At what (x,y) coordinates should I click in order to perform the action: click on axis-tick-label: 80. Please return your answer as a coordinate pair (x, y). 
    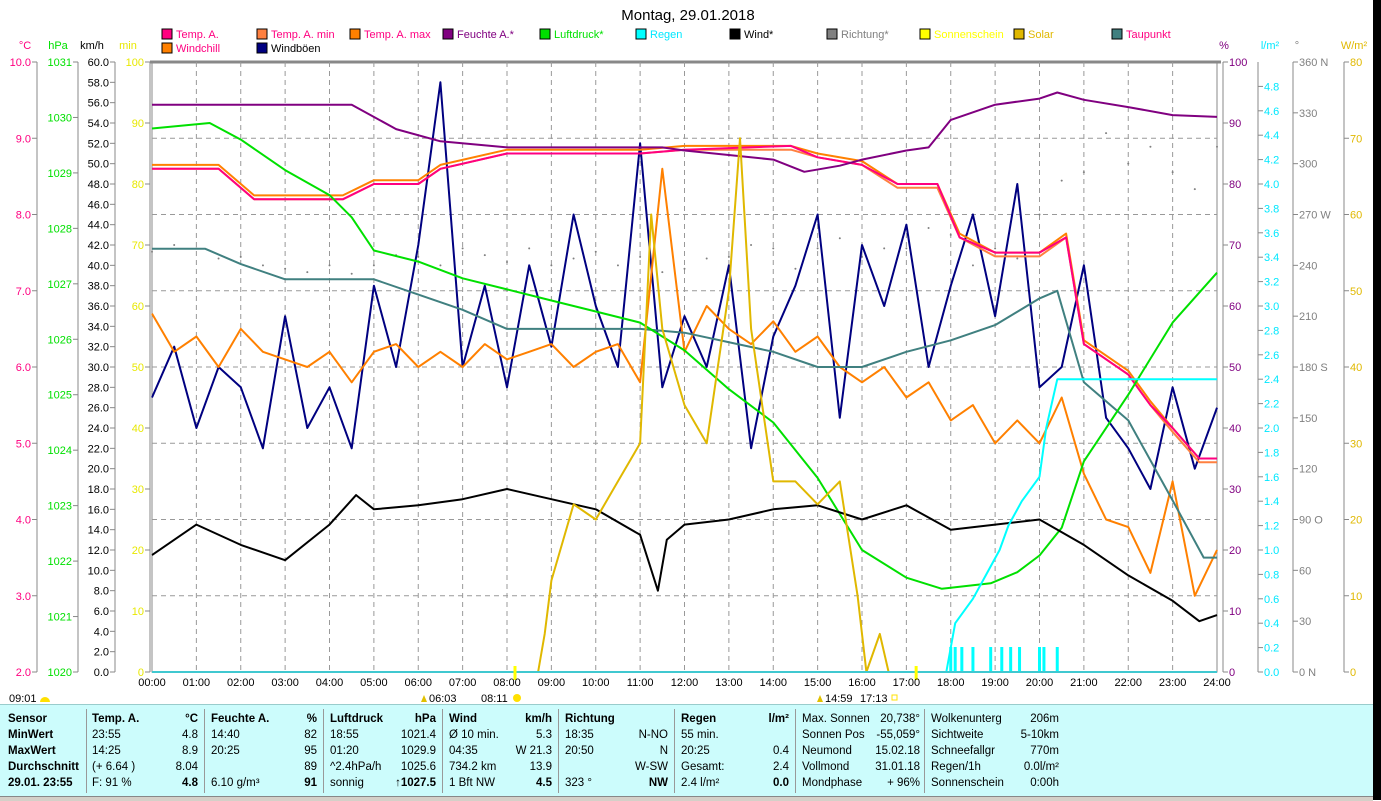
    Looking at the image, I should click on (1235, 185).